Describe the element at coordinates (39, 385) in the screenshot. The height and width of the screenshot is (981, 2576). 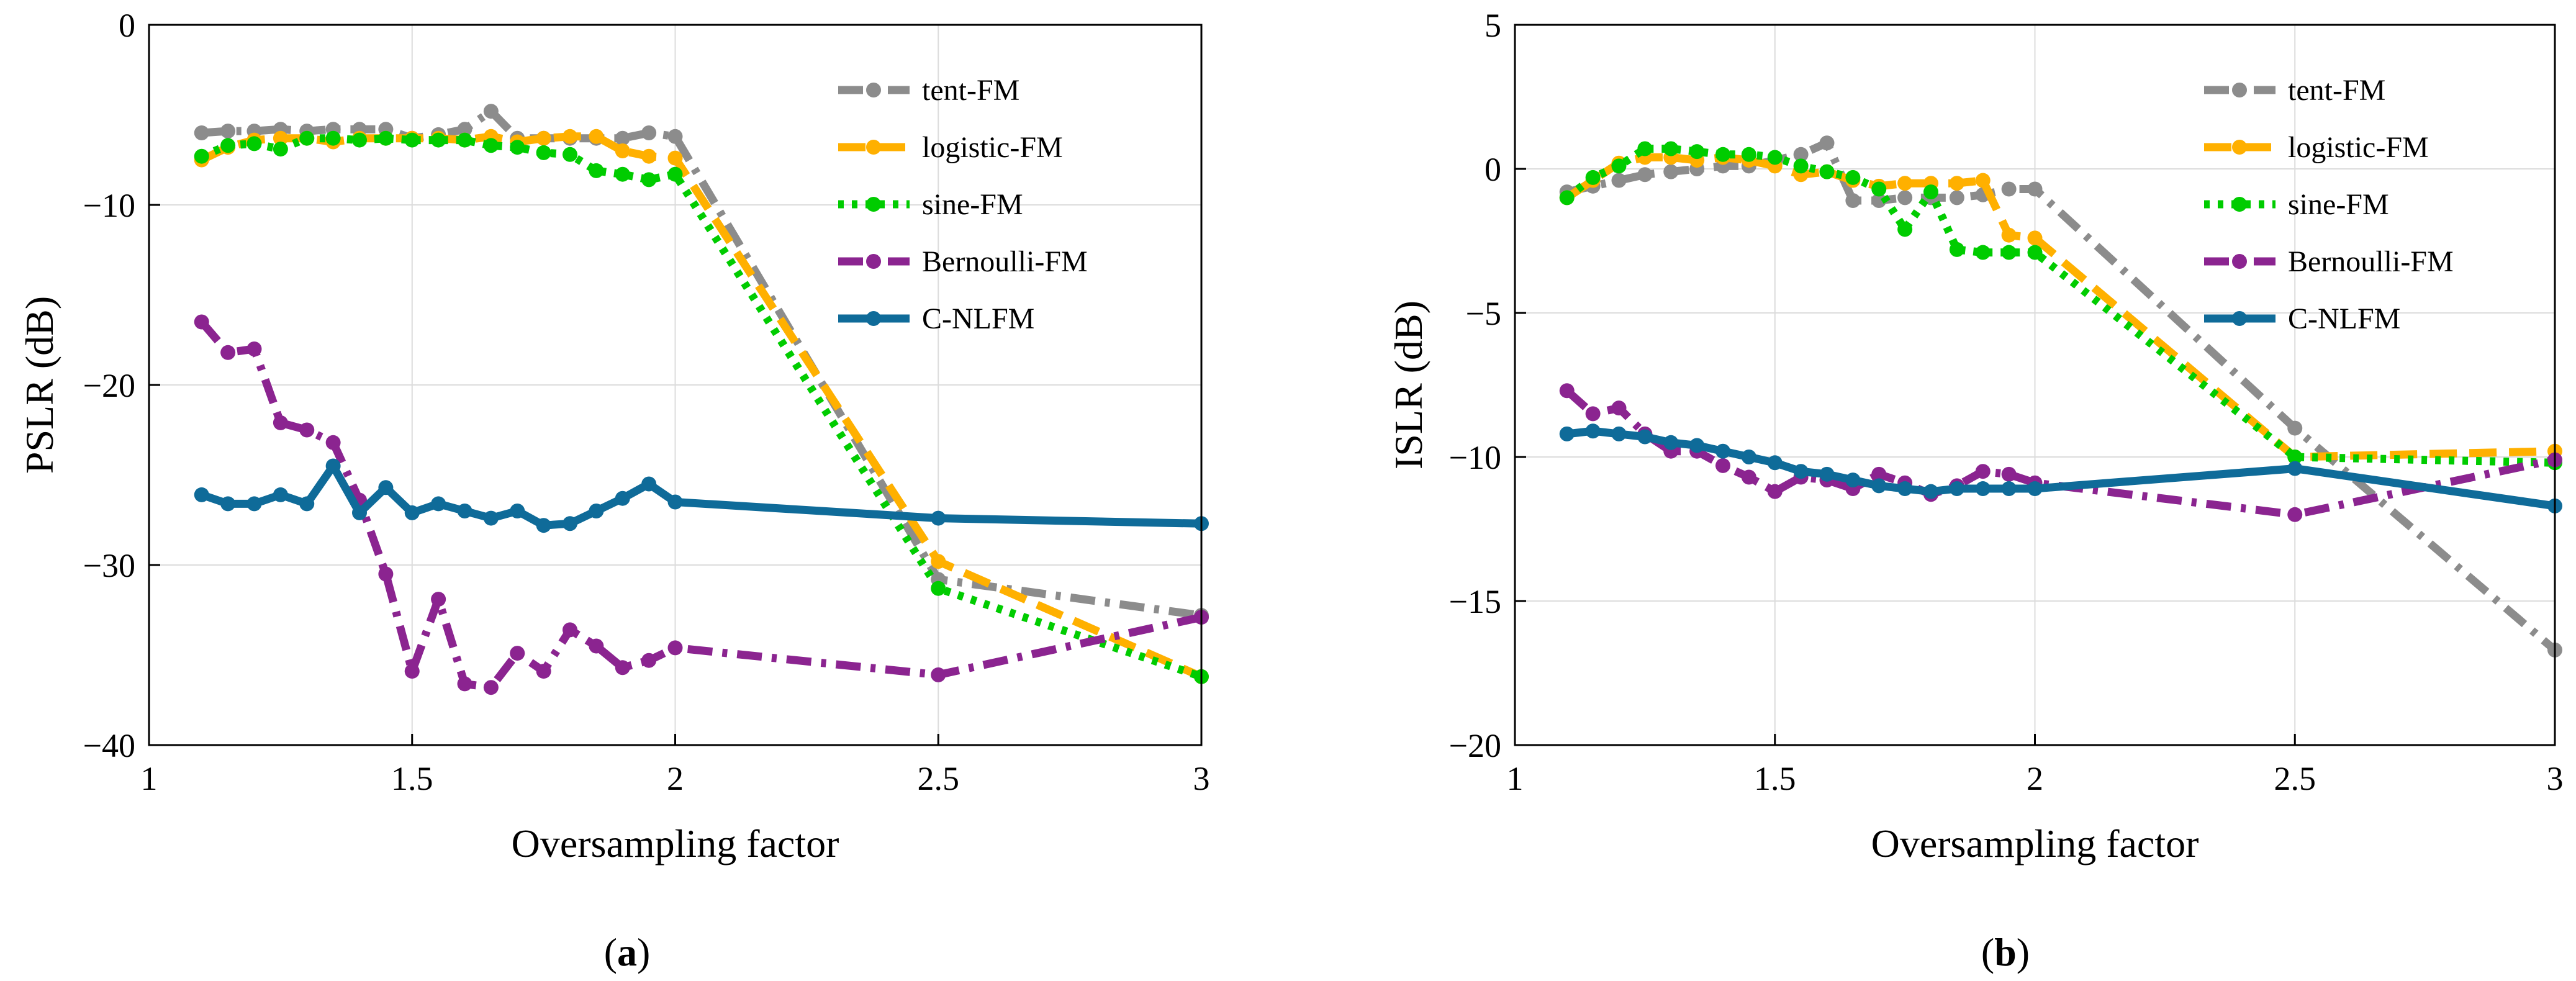
I see `y-axis-label: PSLR (dB)` at that location.